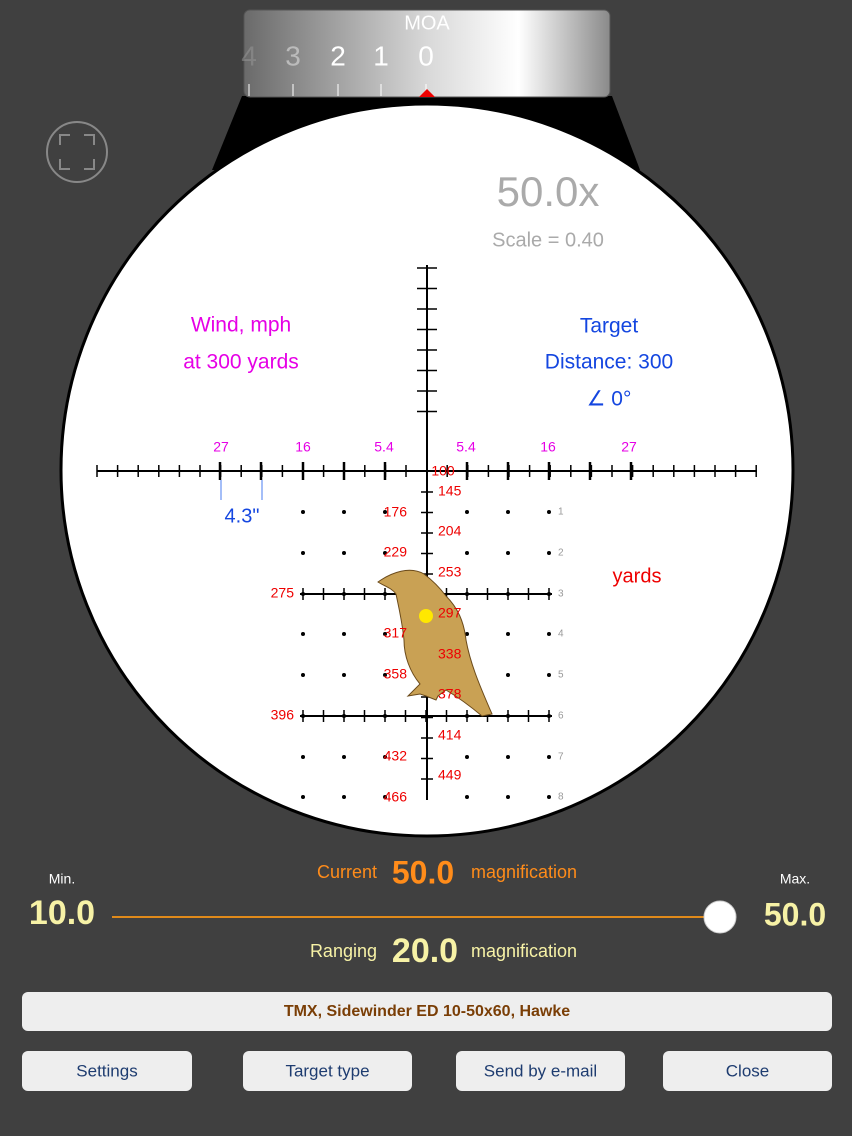  Describe the element at coordinates (249, 55) in the screenshot. I see `turret-number: 4` at that location.